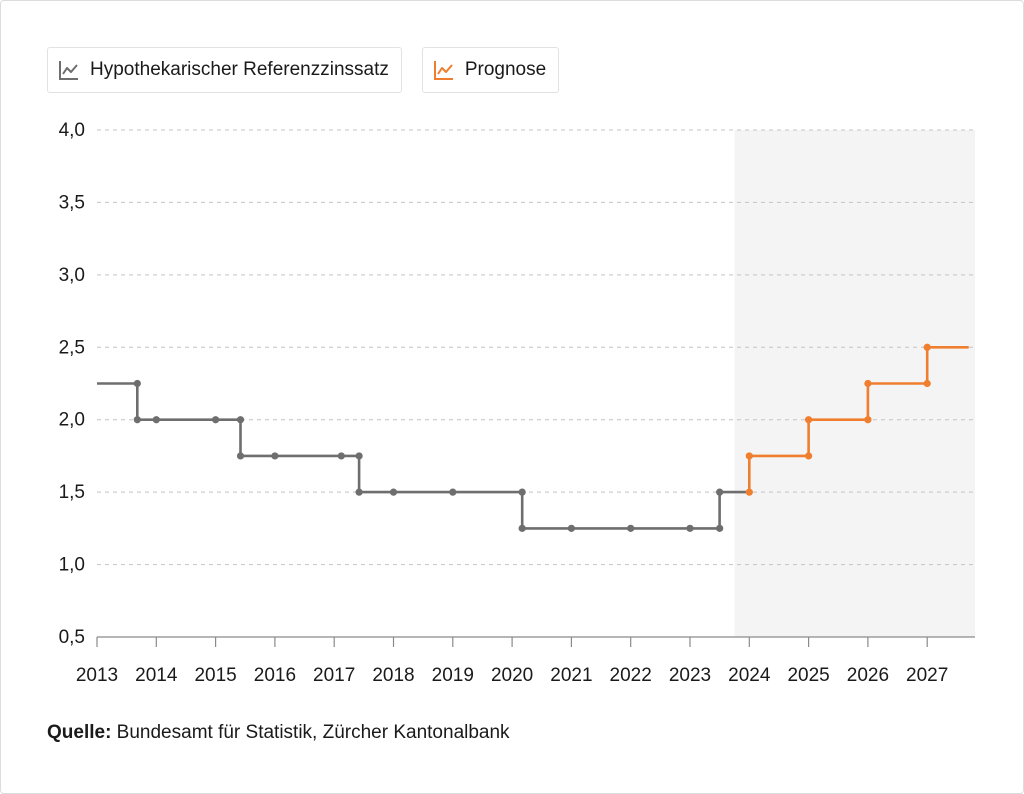  Describe the element at coordinates (749, 675) in the screenshot. I see `x-tick-label: 2024` at that location.